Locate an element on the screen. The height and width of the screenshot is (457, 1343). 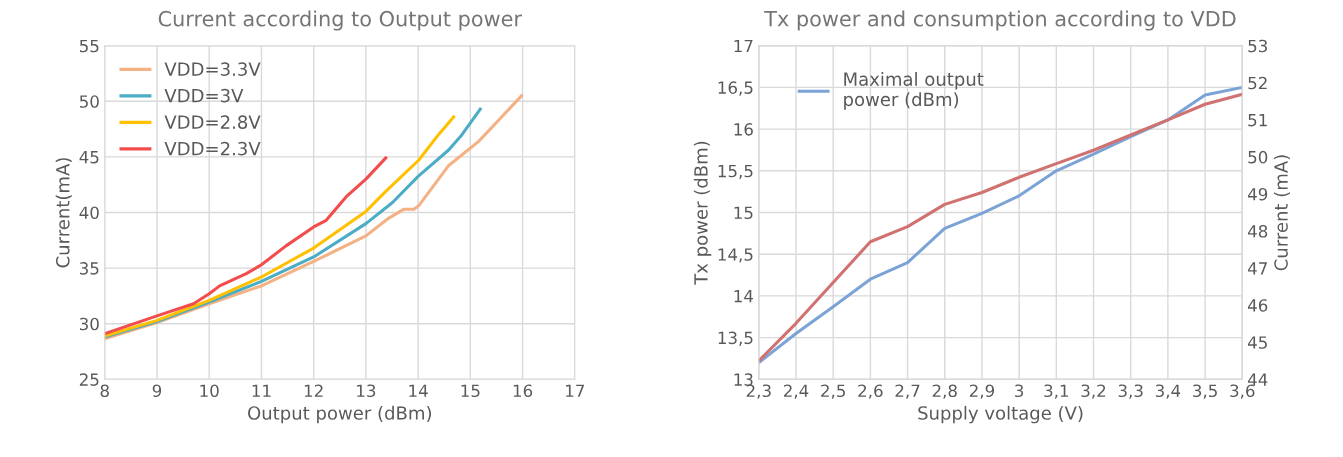
legend-label: VDD=3.3V is located at coordinates (212, 69).